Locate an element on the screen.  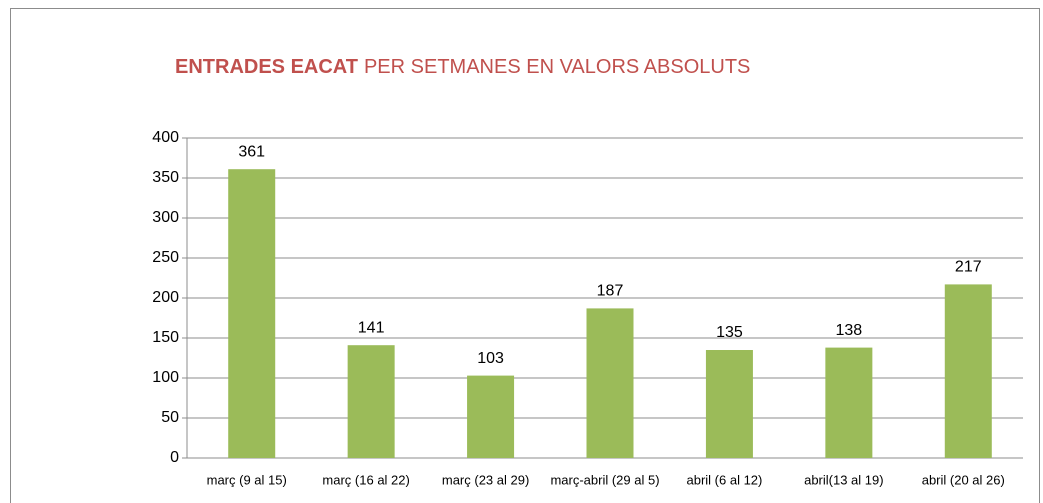
data-label: 135 is located at coordinates (729, 332).